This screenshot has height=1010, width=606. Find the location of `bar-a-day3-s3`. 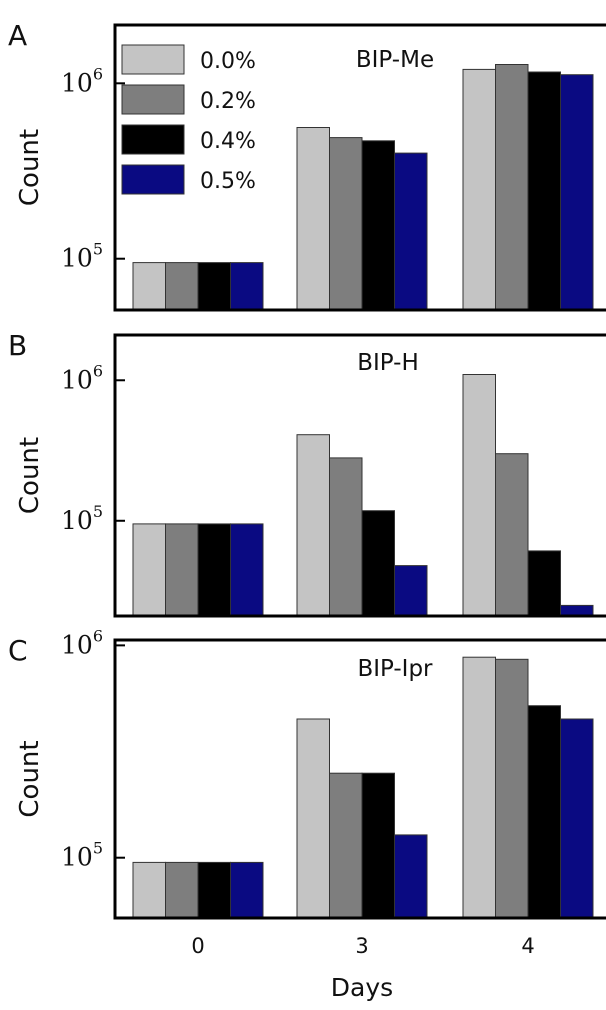

bar-a-day3-s3 is located at coordinates (411, 231).